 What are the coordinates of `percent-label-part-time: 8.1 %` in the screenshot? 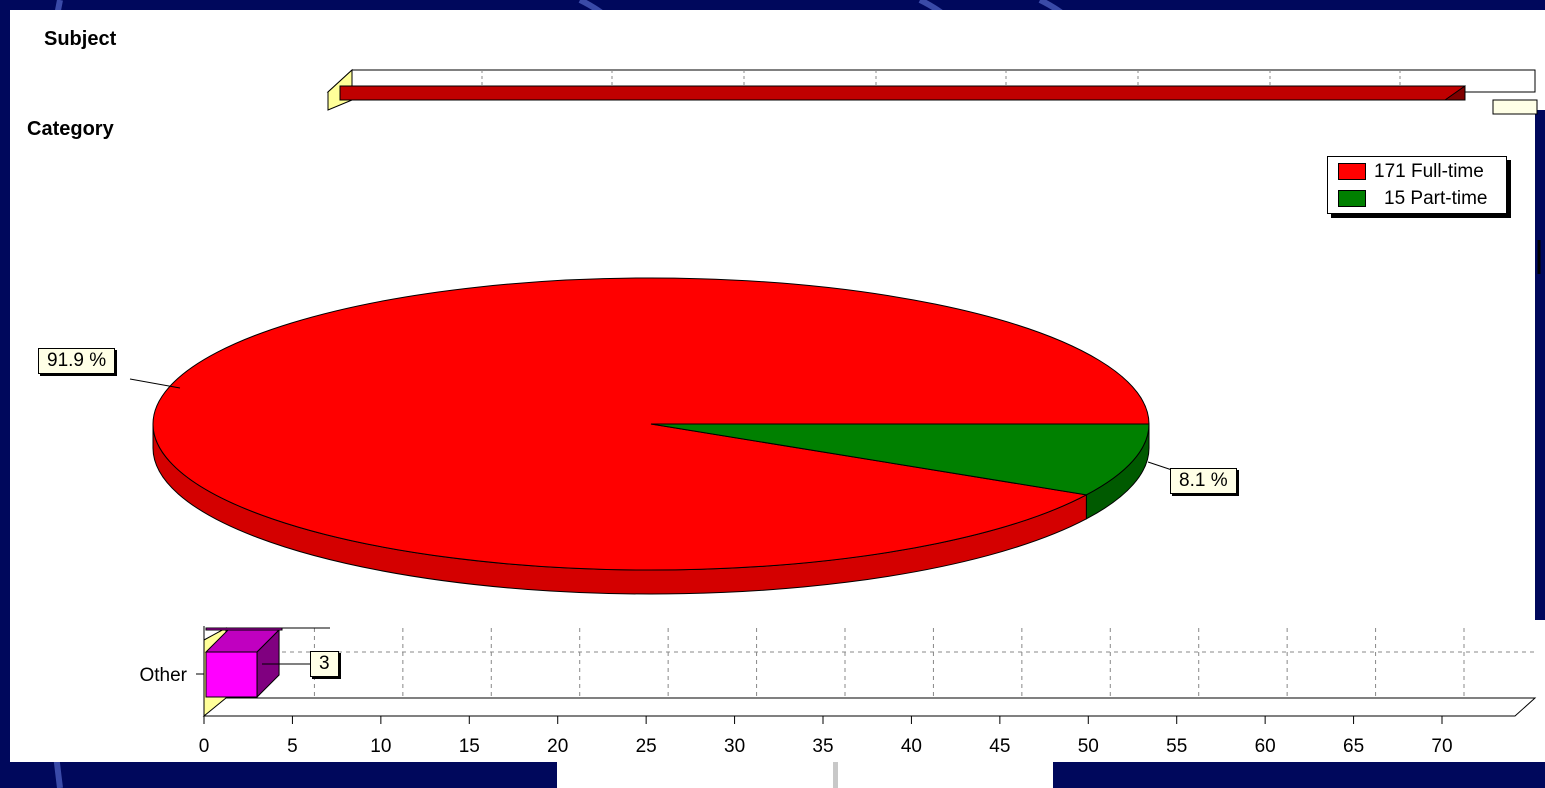 It's located at (1203, 481).